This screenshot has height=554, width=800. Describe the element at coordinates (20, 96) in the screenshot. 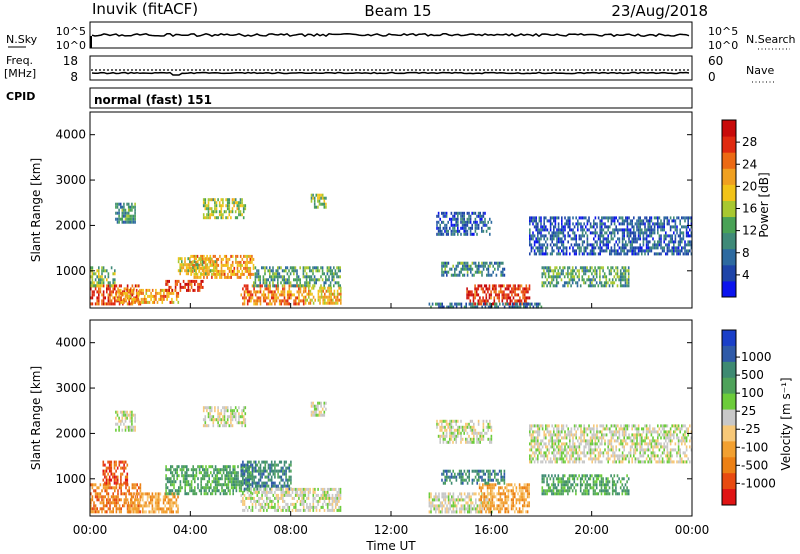

I see `cpid-label: CPID` at that location.